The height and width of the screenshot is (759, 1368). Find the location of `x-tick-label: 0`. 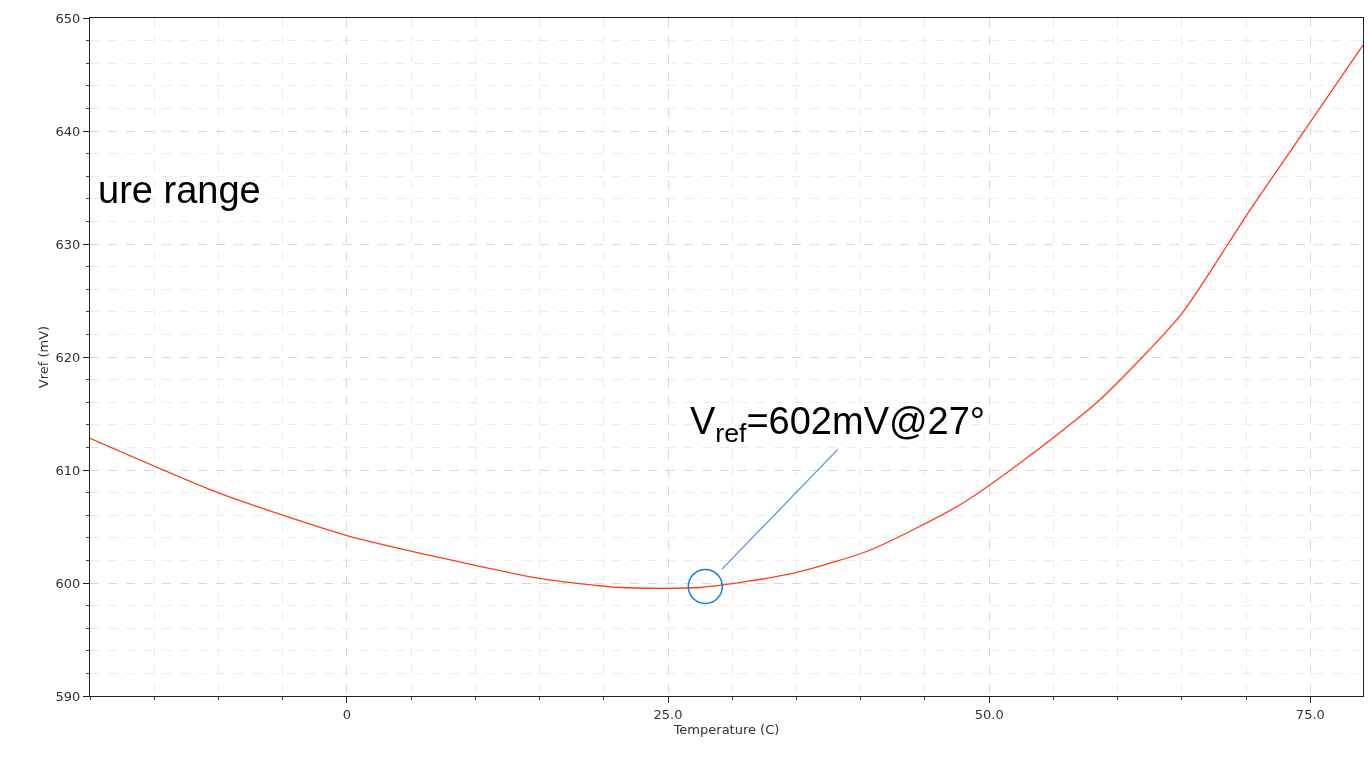

x-tick-label: 0 is located at coordinates (347, 714).